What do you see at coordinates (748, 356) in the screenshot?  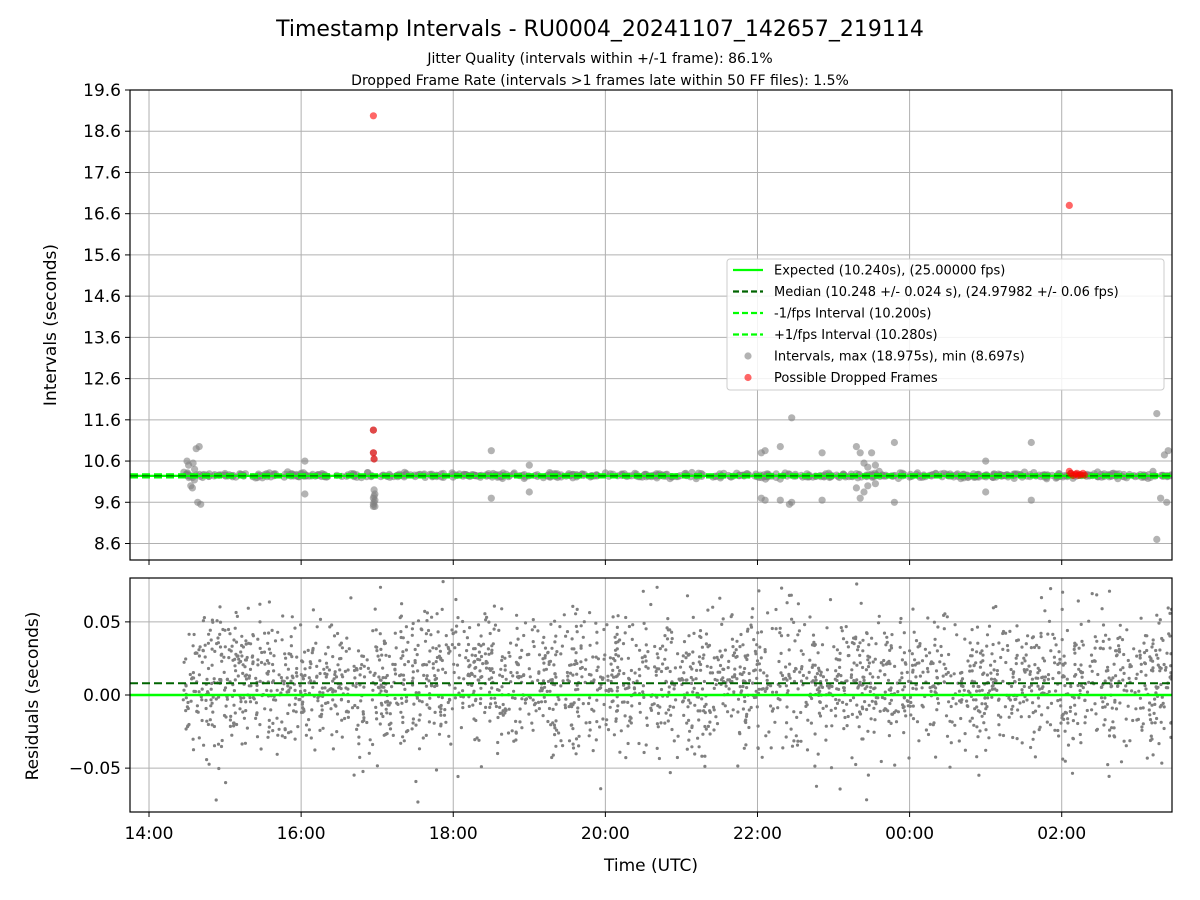 I see `legend-marker` at bounding box center [748, 356].